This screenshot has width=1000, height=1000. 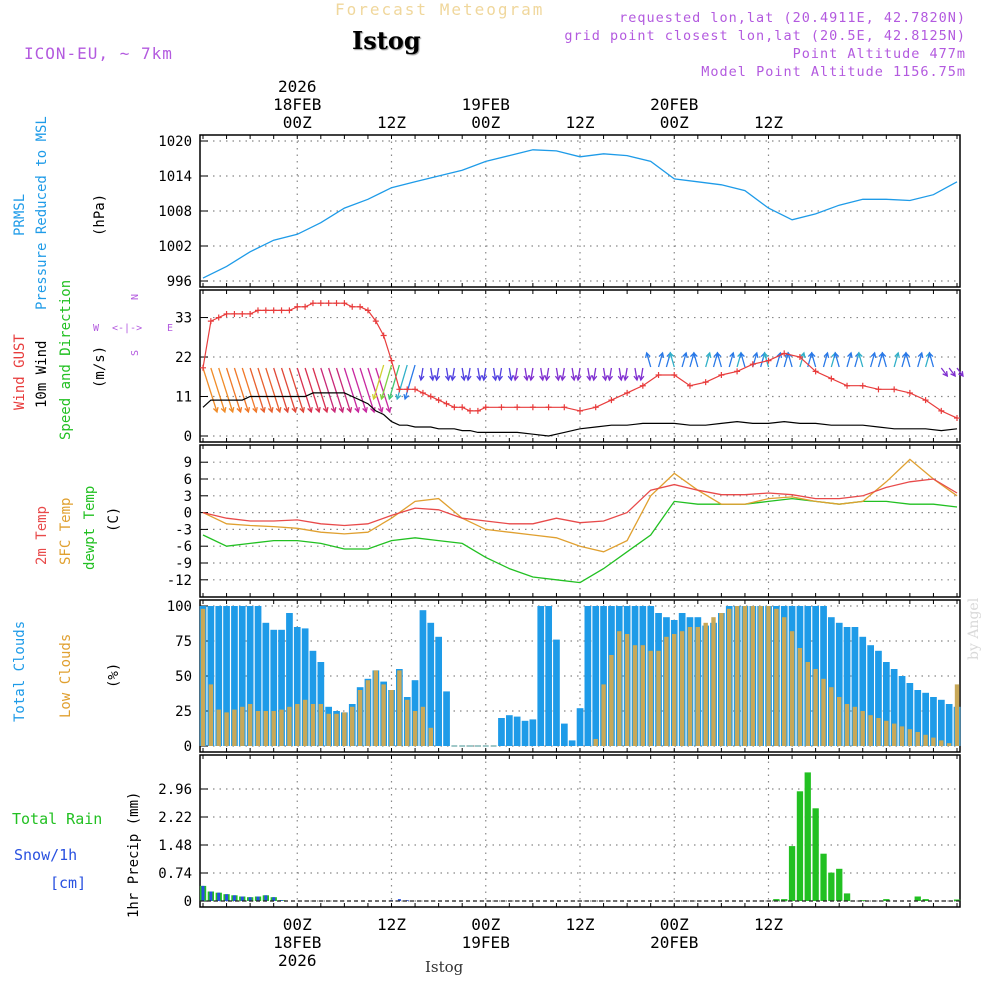 What do you see at coordinates (183, 319) in the screenshot?
I see `y-tick-label: 33` at bounding box center [183, 319].